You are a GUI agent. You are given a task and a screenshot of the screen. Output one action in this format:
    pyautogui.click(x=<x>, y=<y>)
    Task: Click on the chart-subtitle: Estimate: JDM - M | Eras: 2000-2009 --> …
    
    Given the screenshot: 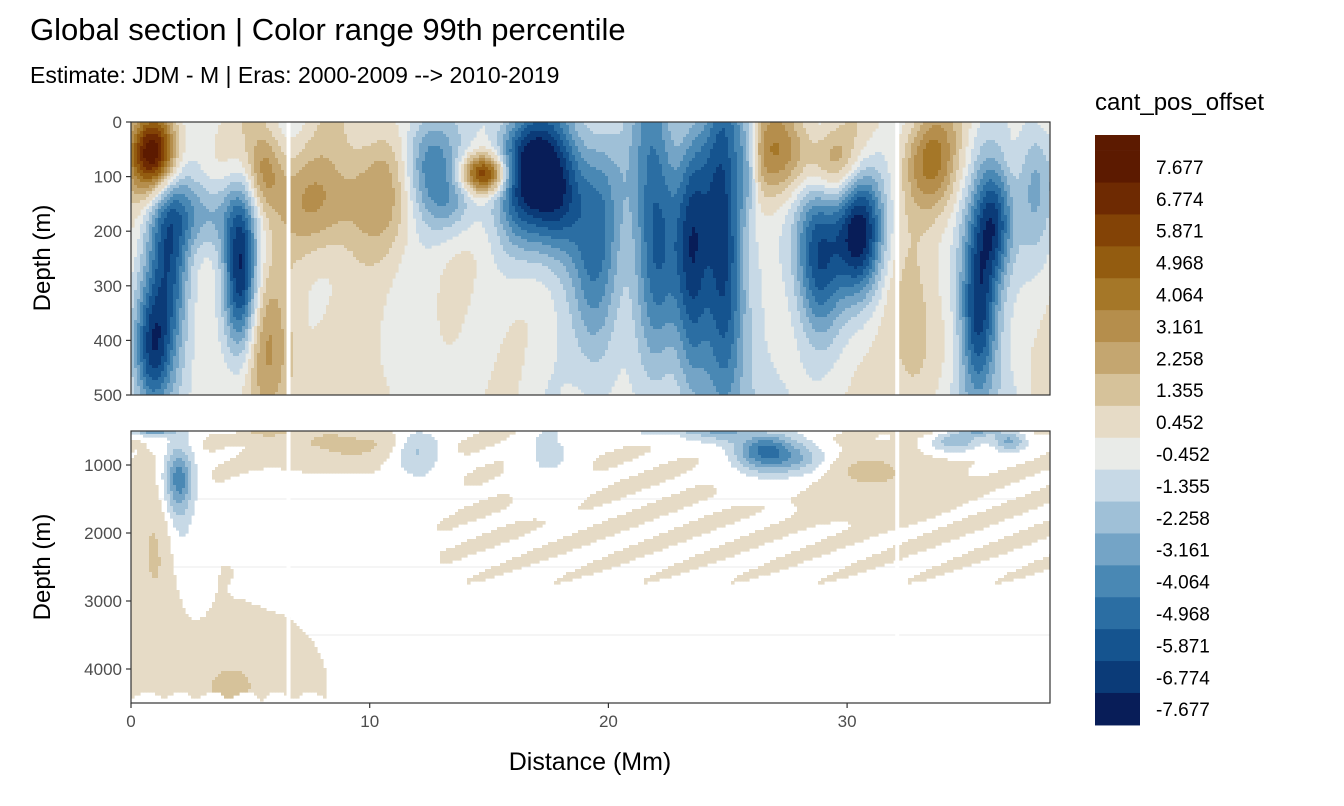 What is the action you would take?
    pyautogui.click(x=294, y=75)
    